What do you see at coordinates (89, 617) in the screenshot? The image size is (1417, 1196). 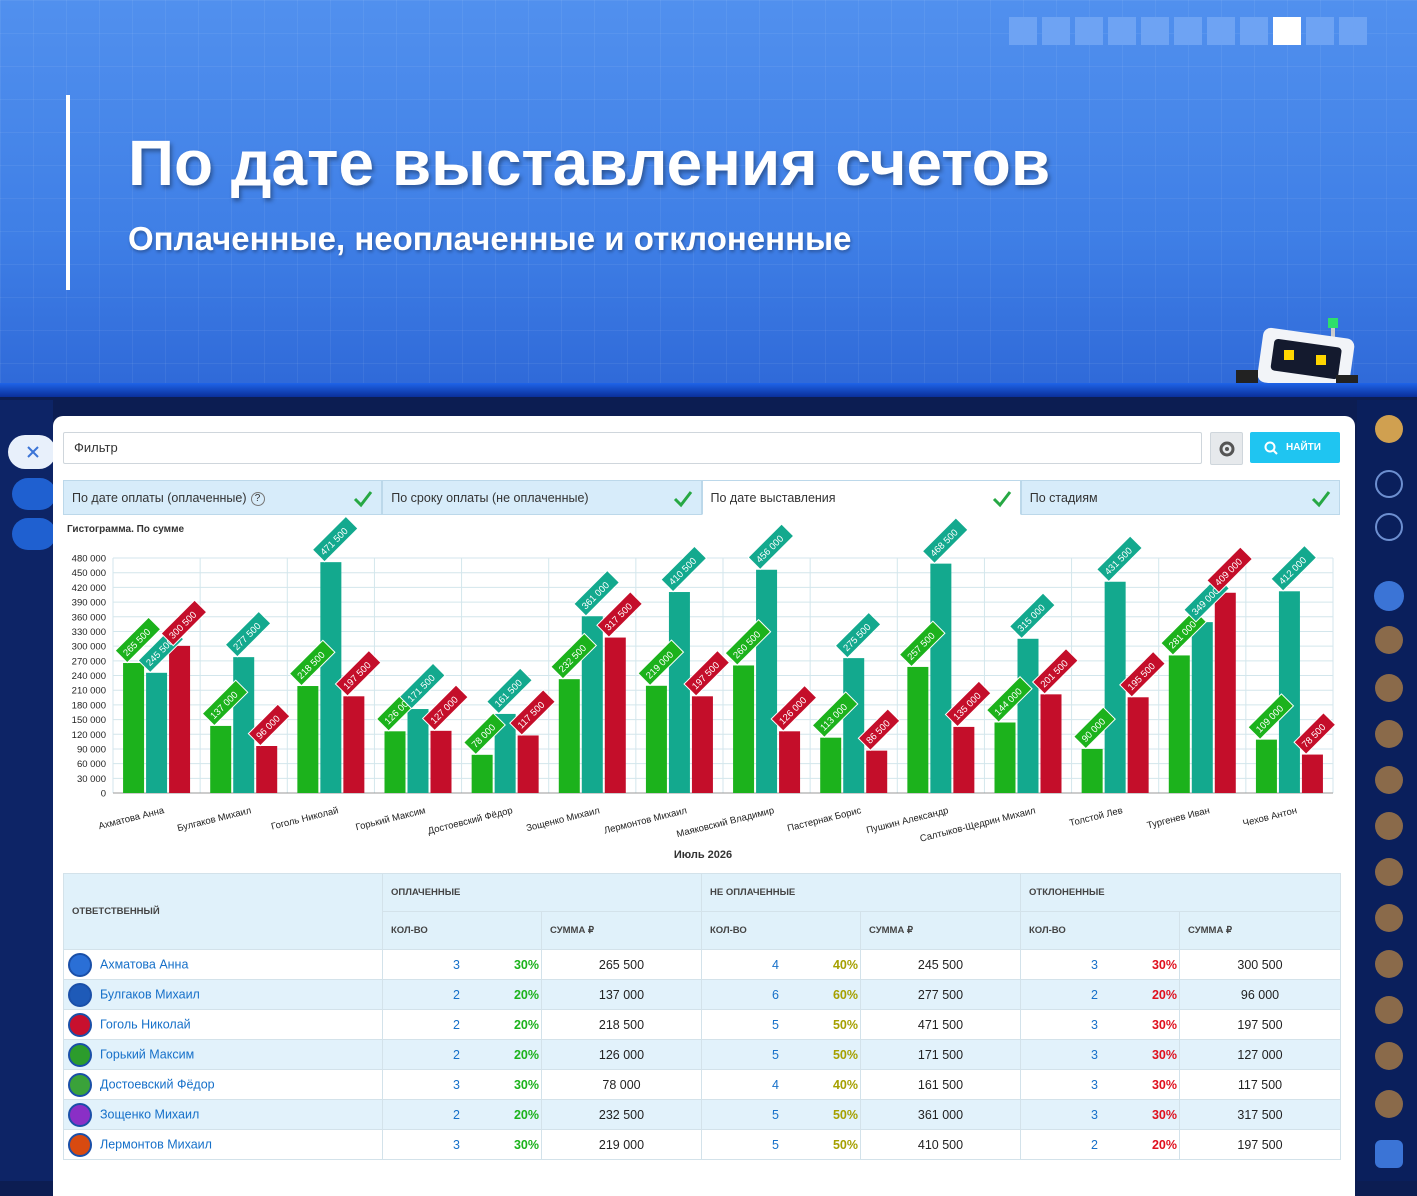 I see `y-tick-label: 360 000` at bounding box center [89, 617].